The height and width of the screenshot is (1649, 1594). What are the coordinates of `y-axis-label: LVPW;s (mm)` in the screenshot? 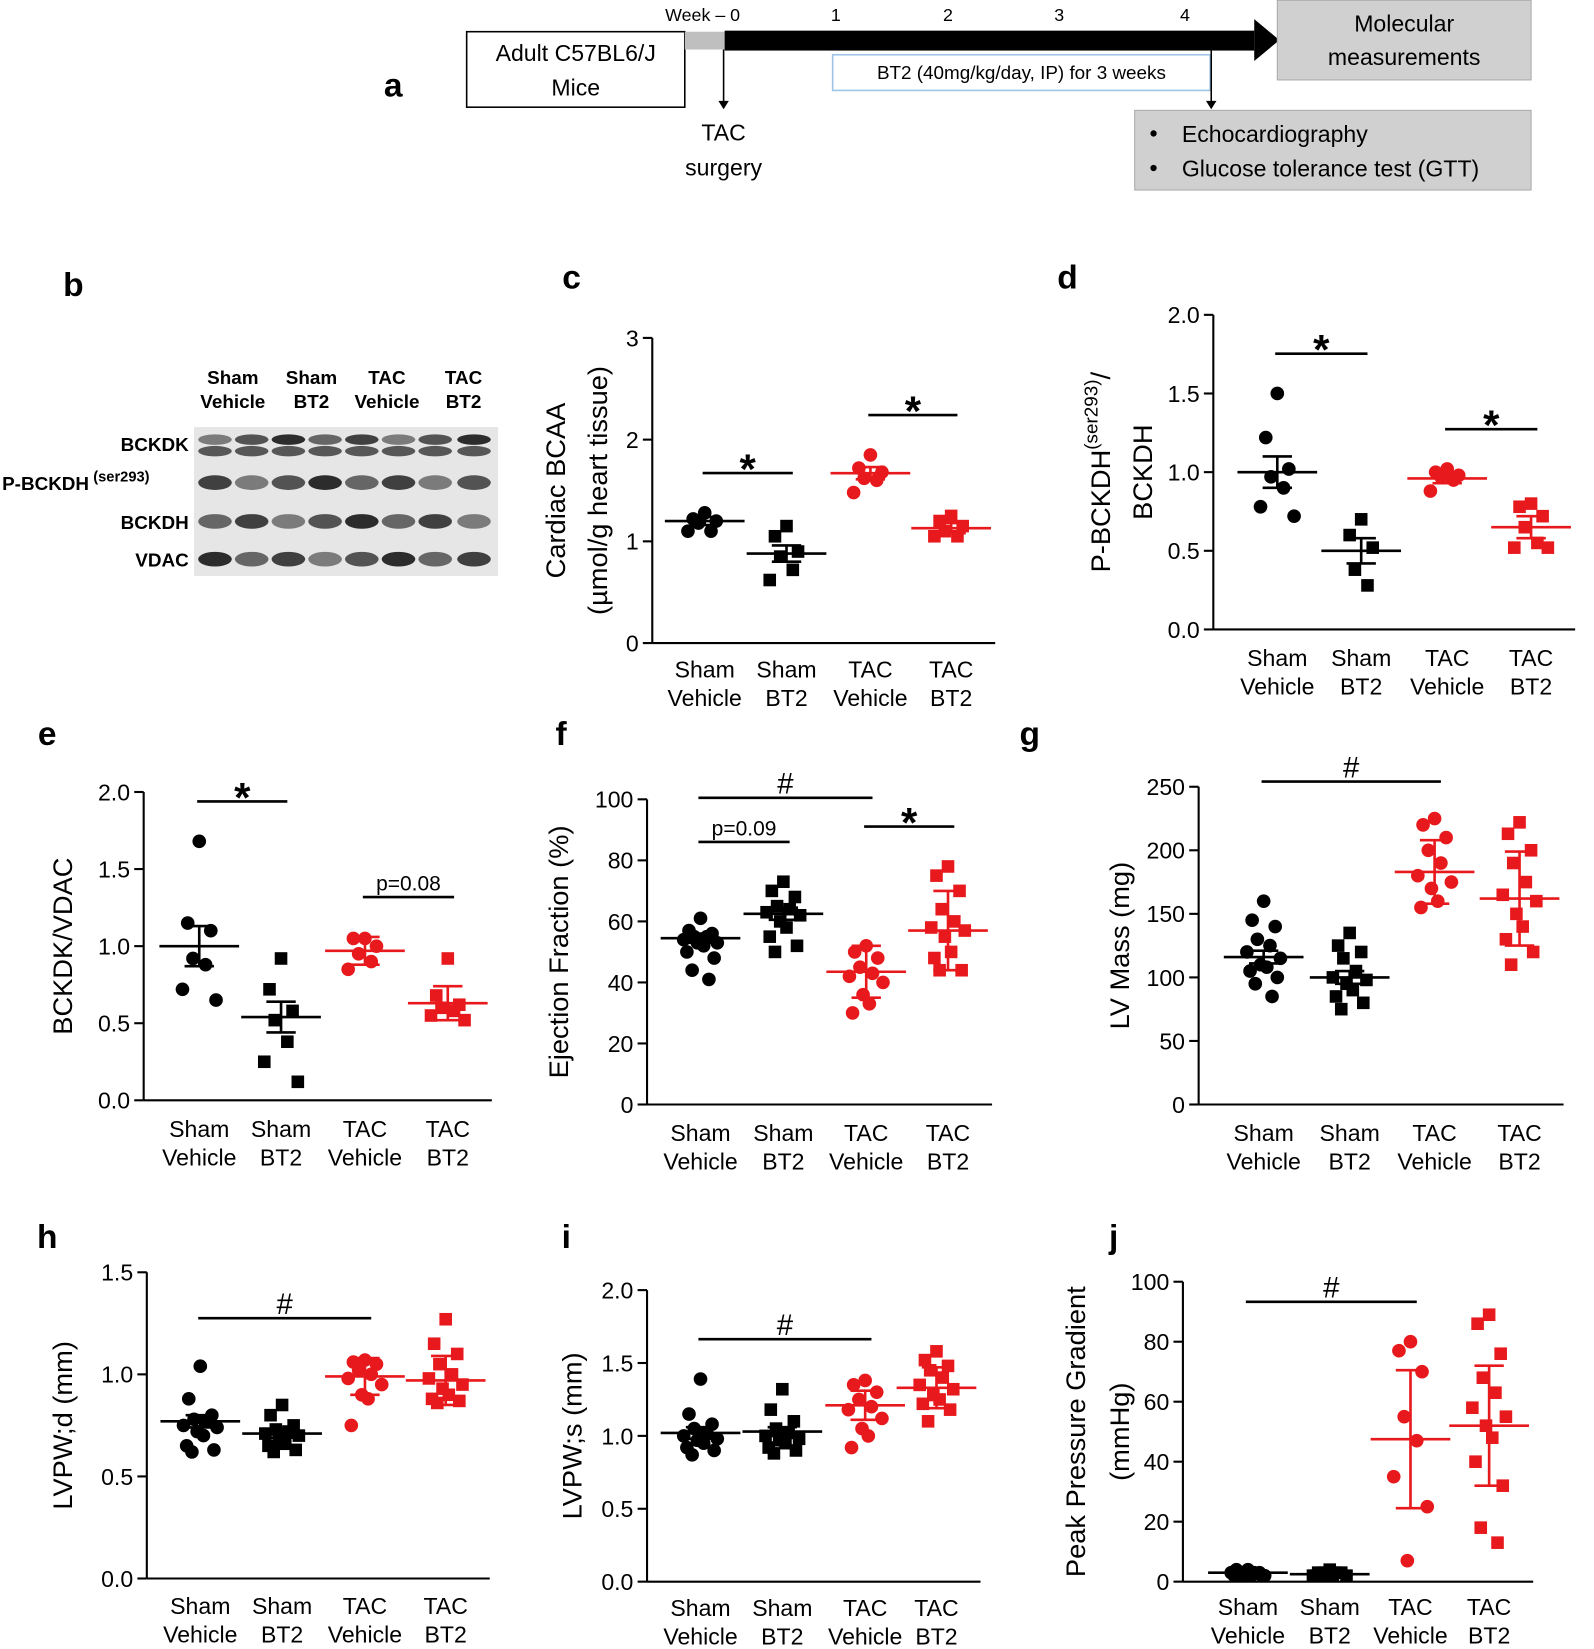 It's located at (572, 1435).